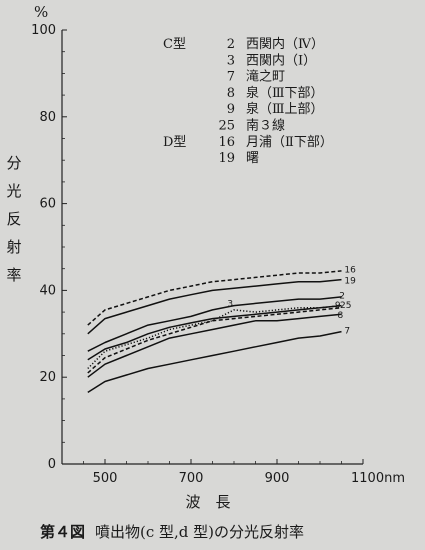  What do you see at coordinates (285, 93) in the screenshot?
I see `legend-place-name: 泉（Ⅲ下部）` at bounding box center [285, 93].